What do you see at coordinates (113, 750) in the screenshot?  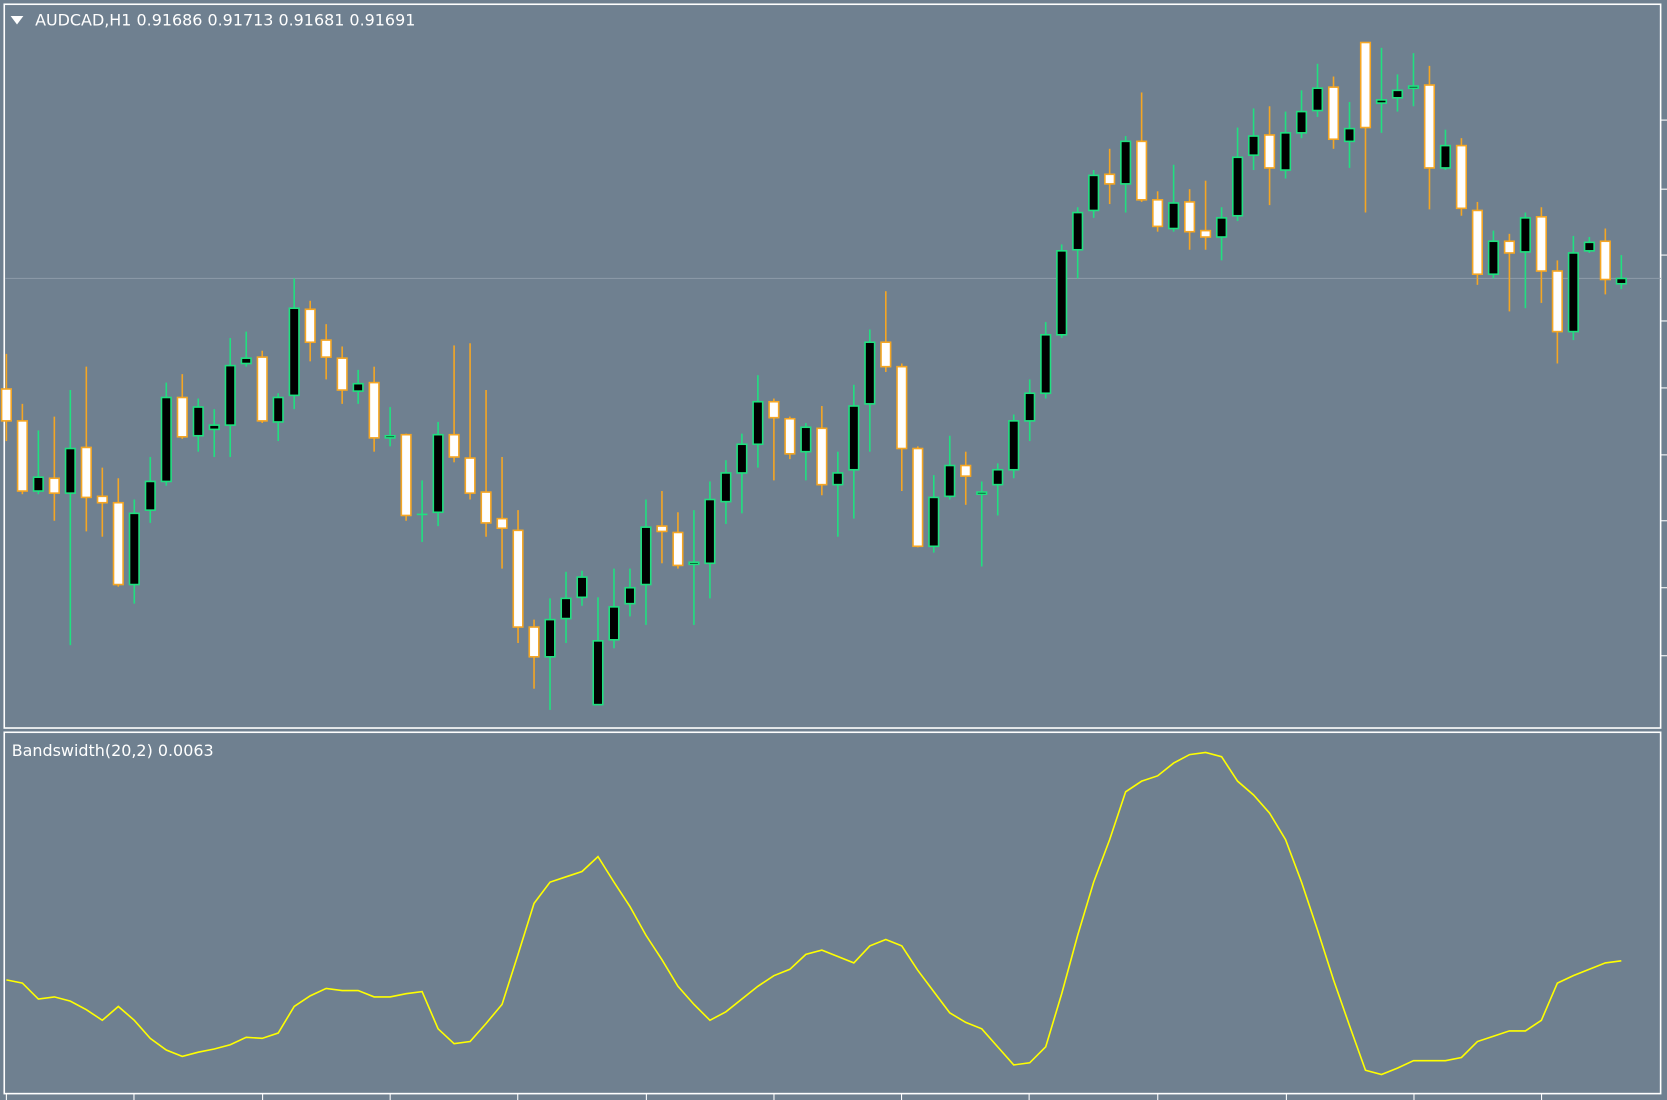 I see `indicator-title: Bandswidth(20,2) 0.0063` at bounding box center [113, 750].